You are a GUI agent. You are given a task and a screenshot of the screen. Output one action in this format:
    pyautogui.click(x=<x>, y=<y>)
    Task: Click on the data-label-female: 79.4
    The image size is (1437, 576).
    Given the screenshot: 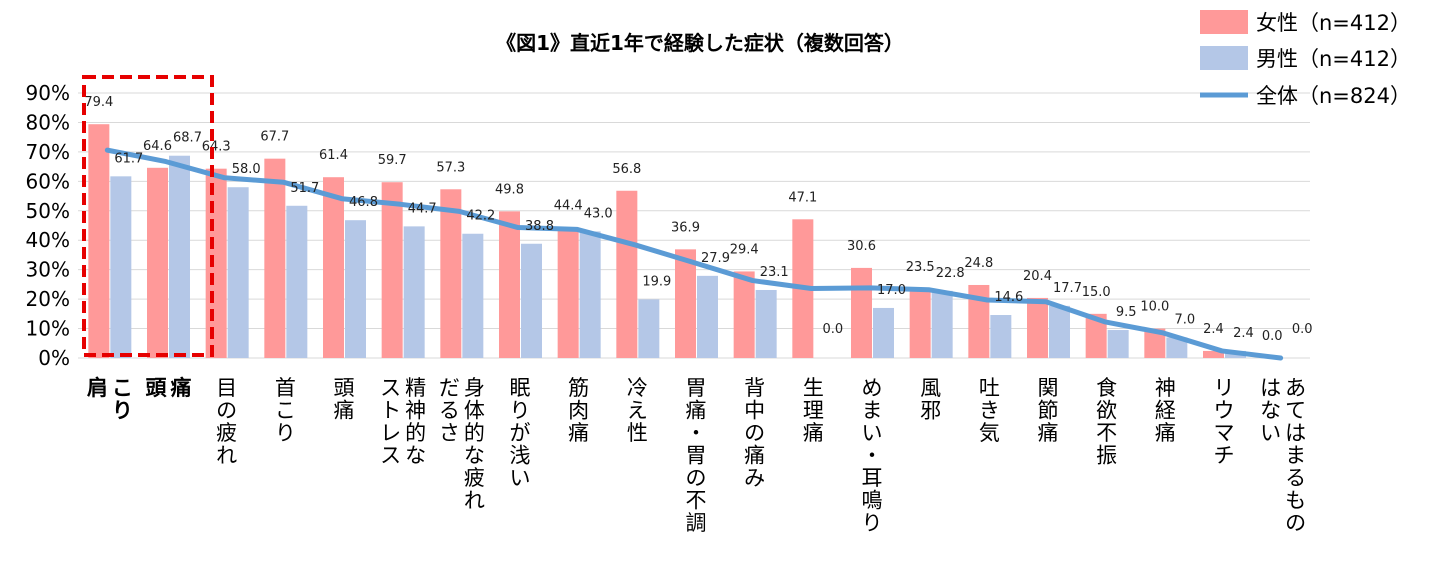 What is the action you would take?
    pyautogui.click(x=98, y=102)
    